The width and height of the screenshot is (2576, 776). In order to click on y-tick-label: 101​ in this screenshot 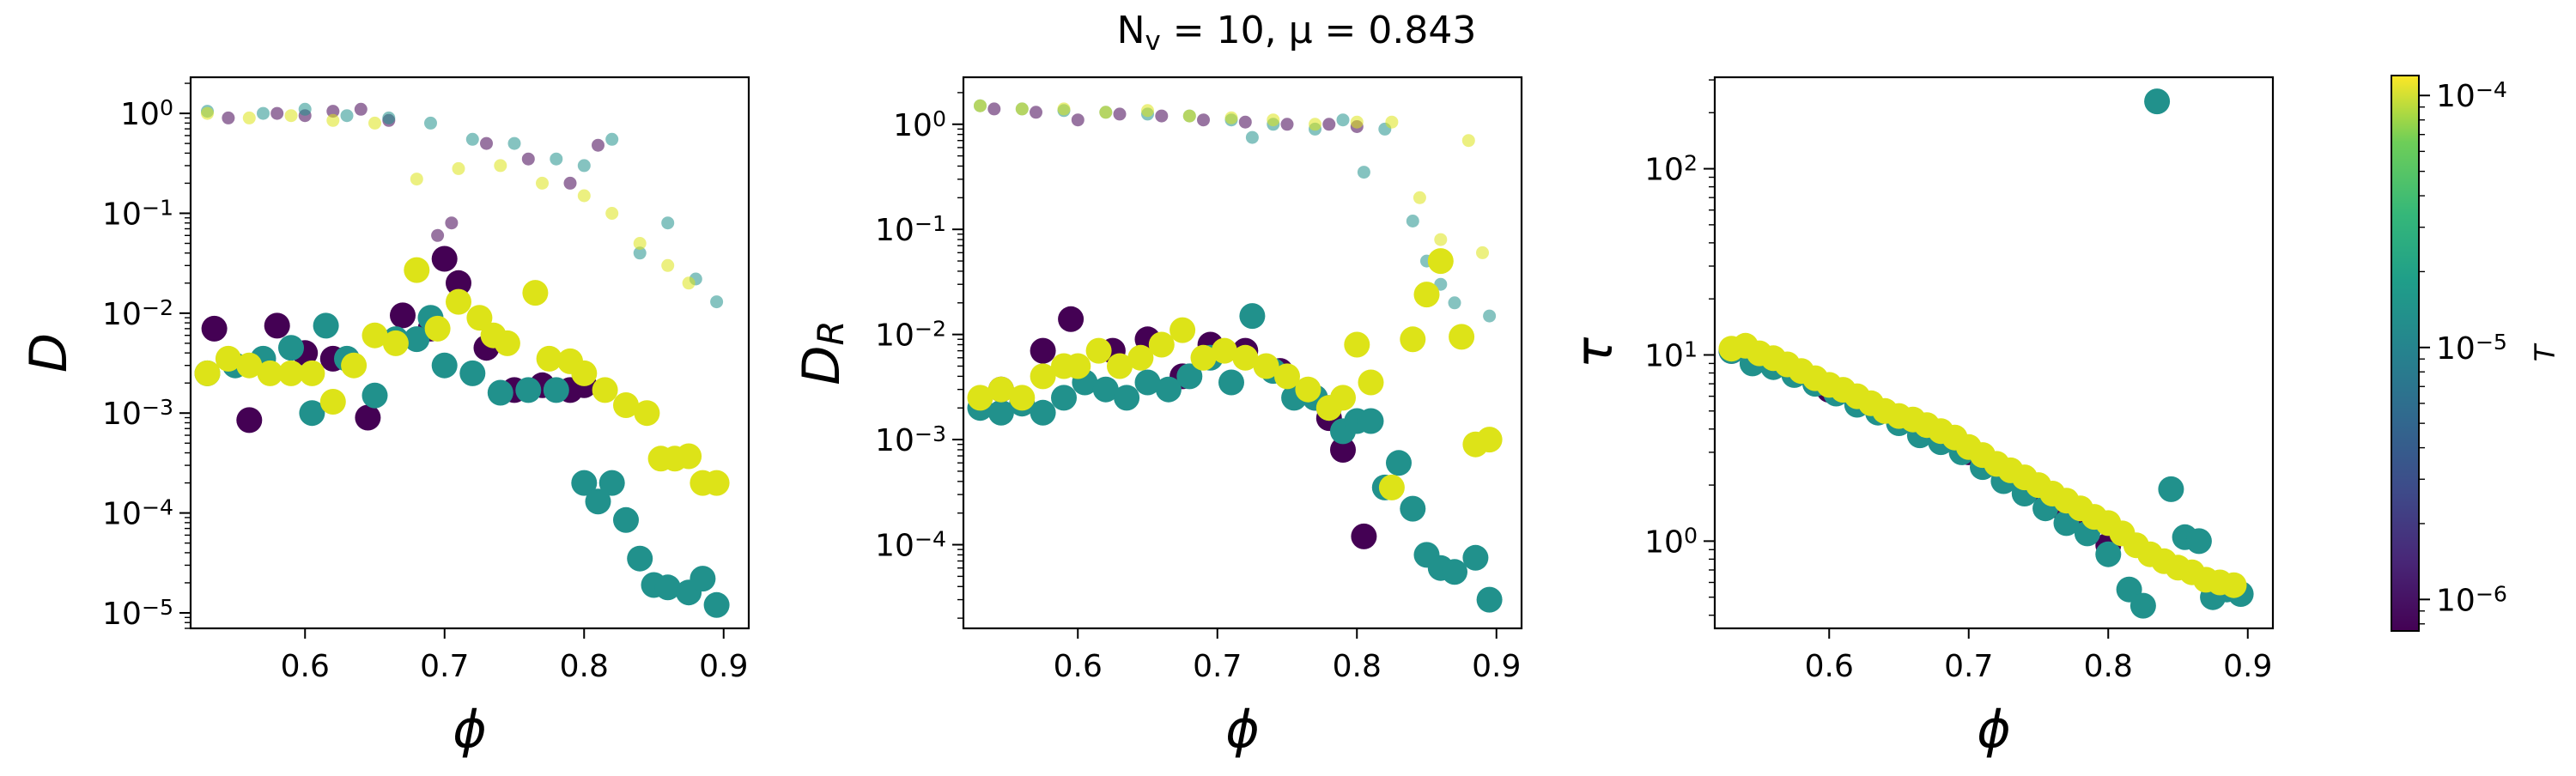, I will do `click(1671, 355)`.